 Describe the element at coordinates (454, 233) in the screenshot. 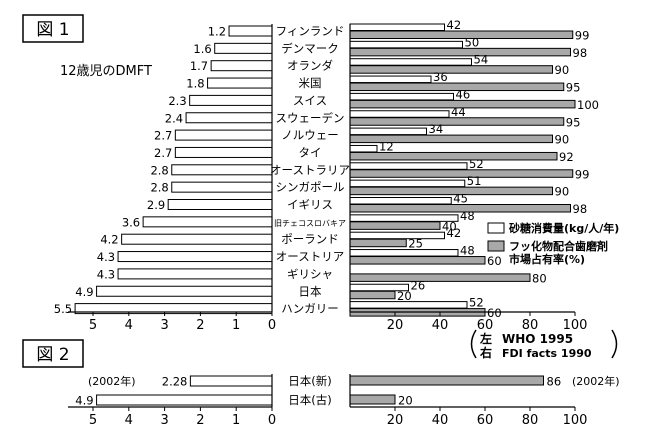

I see `sugar-label-12: 42` at that location.